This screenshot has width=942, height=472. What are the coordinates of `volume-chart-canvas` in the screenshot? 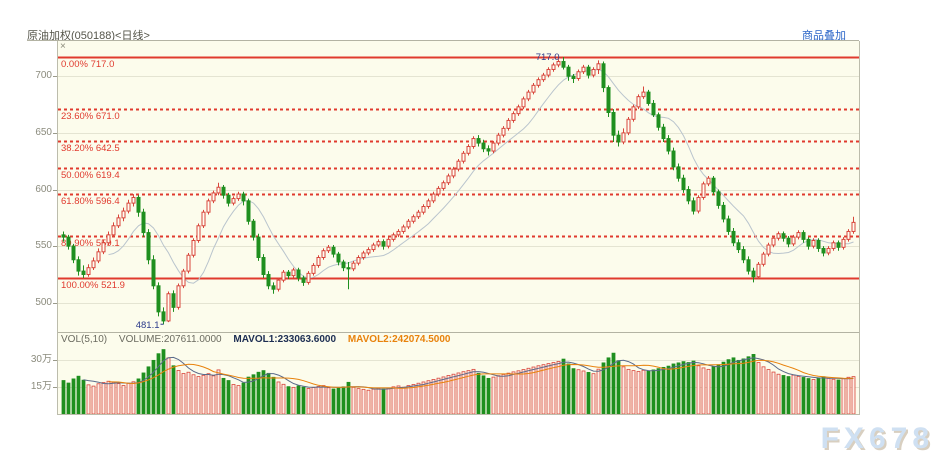 It's located at (458, 380).